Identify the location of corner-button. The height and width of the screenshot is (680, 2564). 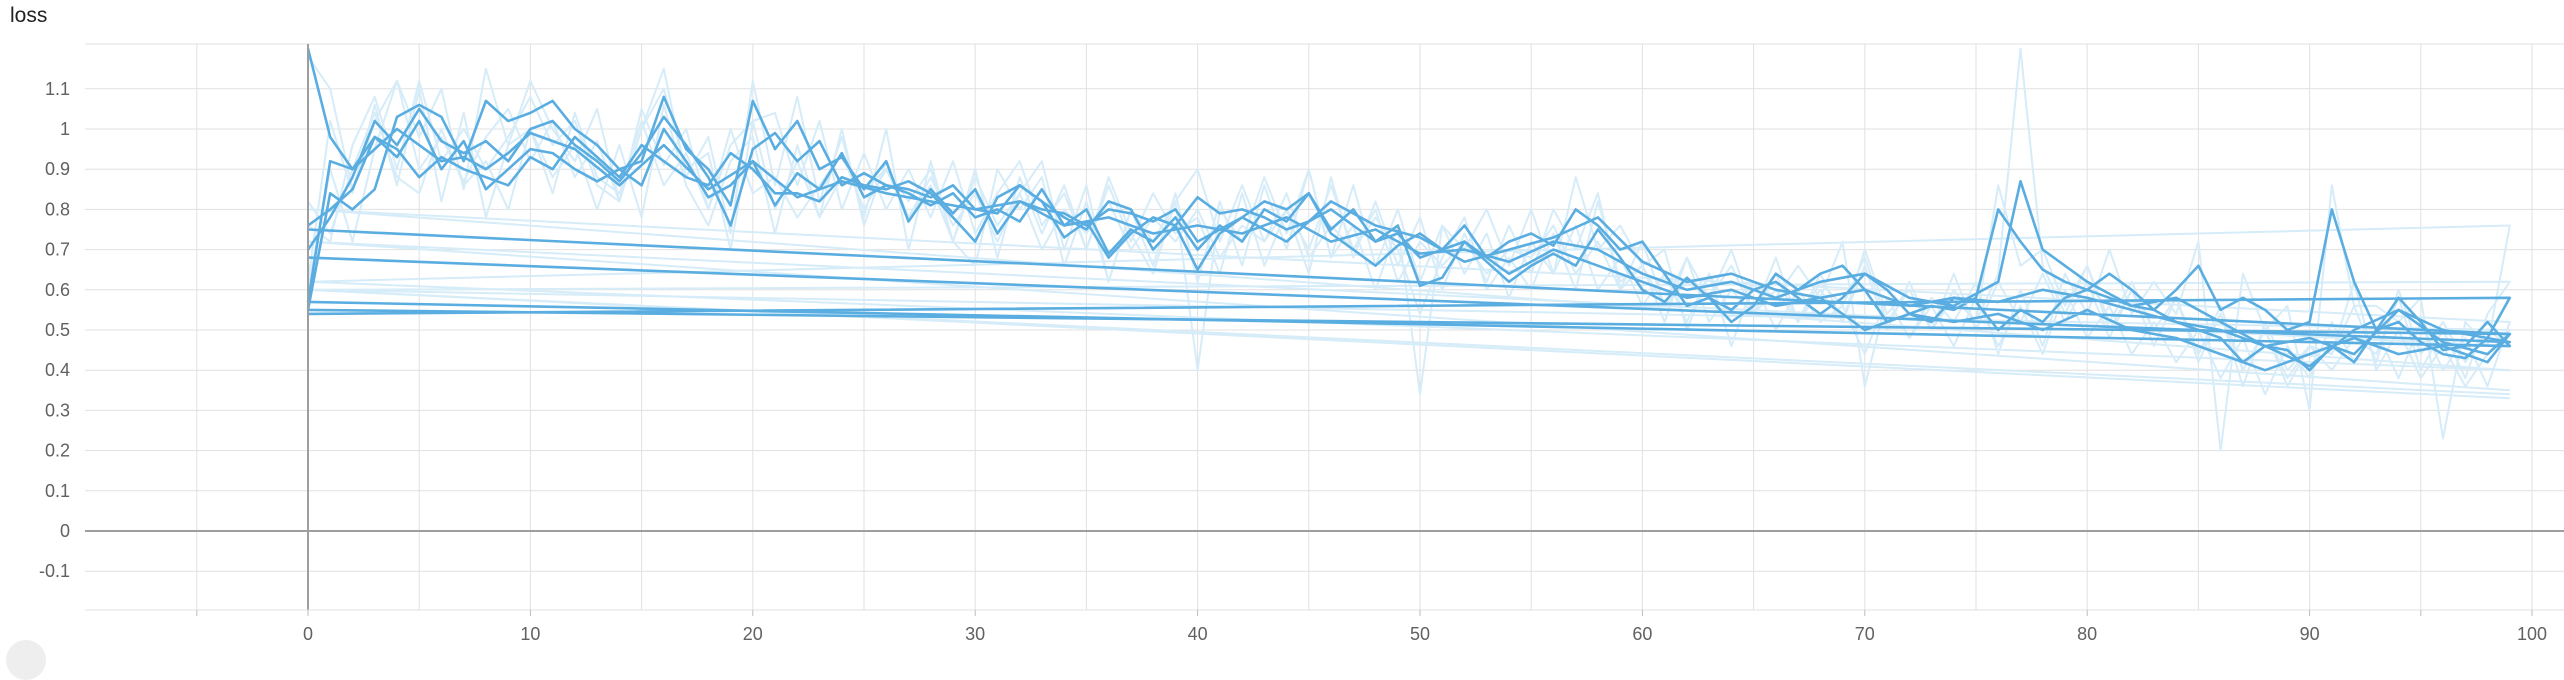
(26, 660).